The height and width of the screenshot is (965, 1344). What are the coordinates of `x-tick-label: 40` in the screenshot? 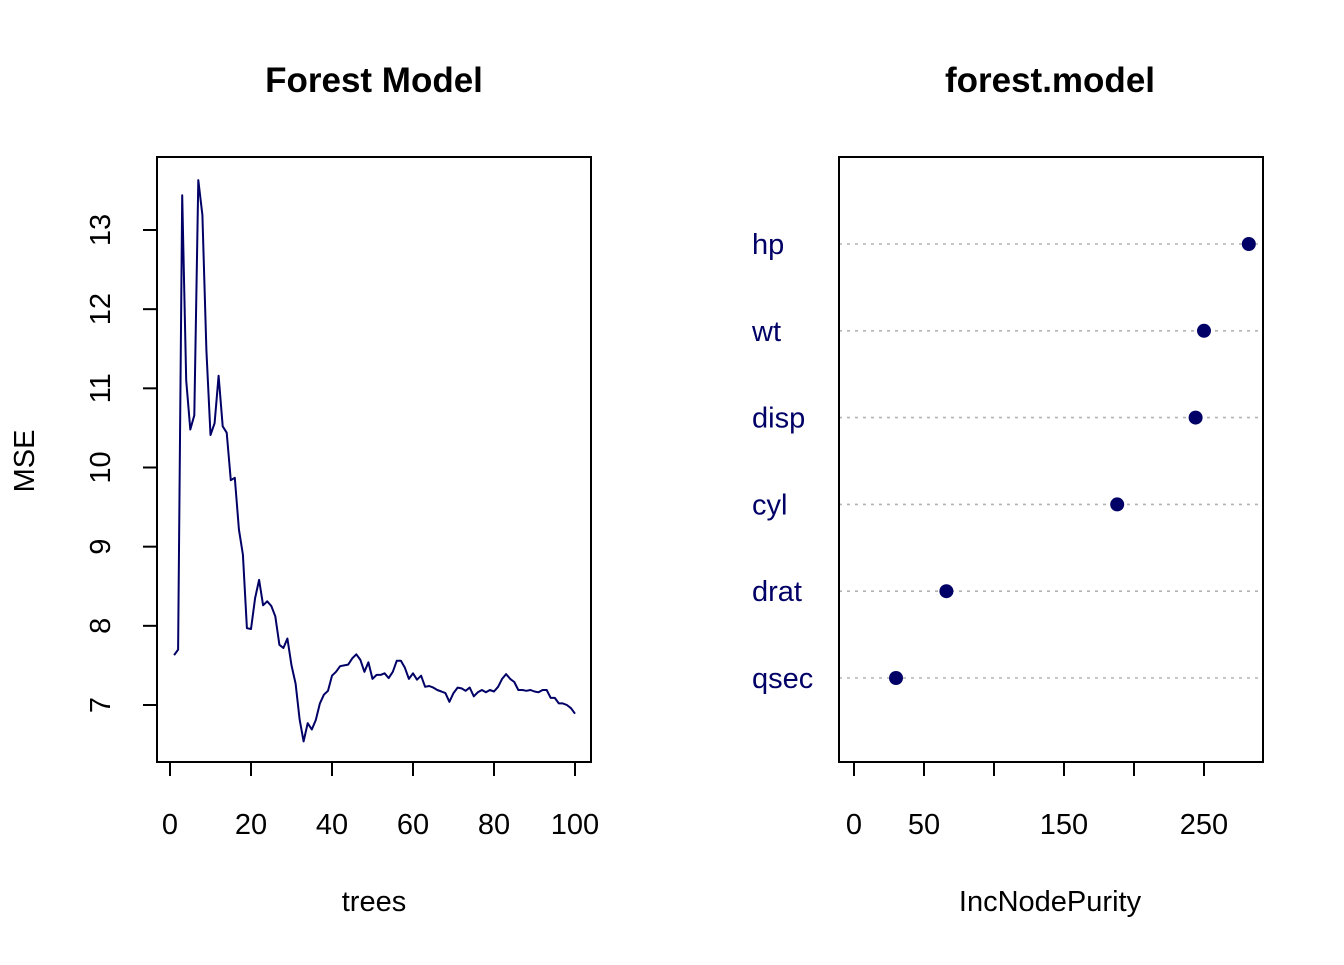 It's located at (332, 825).